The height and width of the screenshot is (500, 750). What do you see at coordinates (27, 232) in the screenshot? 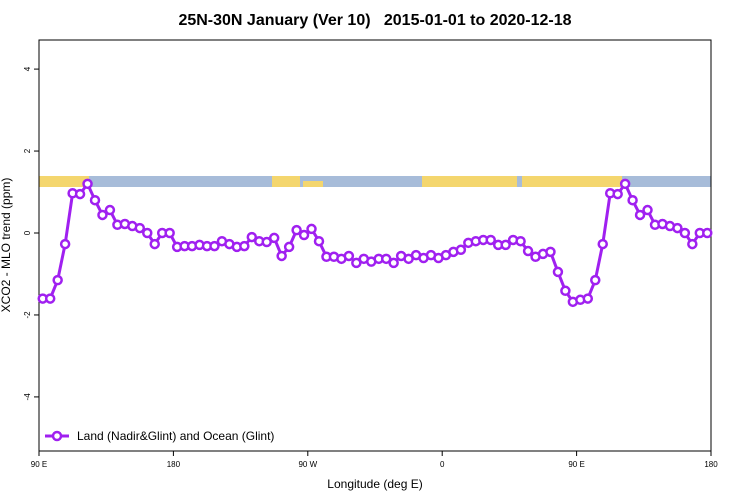
I see `y-tick-label: 0` at bounding box center [27, 232].